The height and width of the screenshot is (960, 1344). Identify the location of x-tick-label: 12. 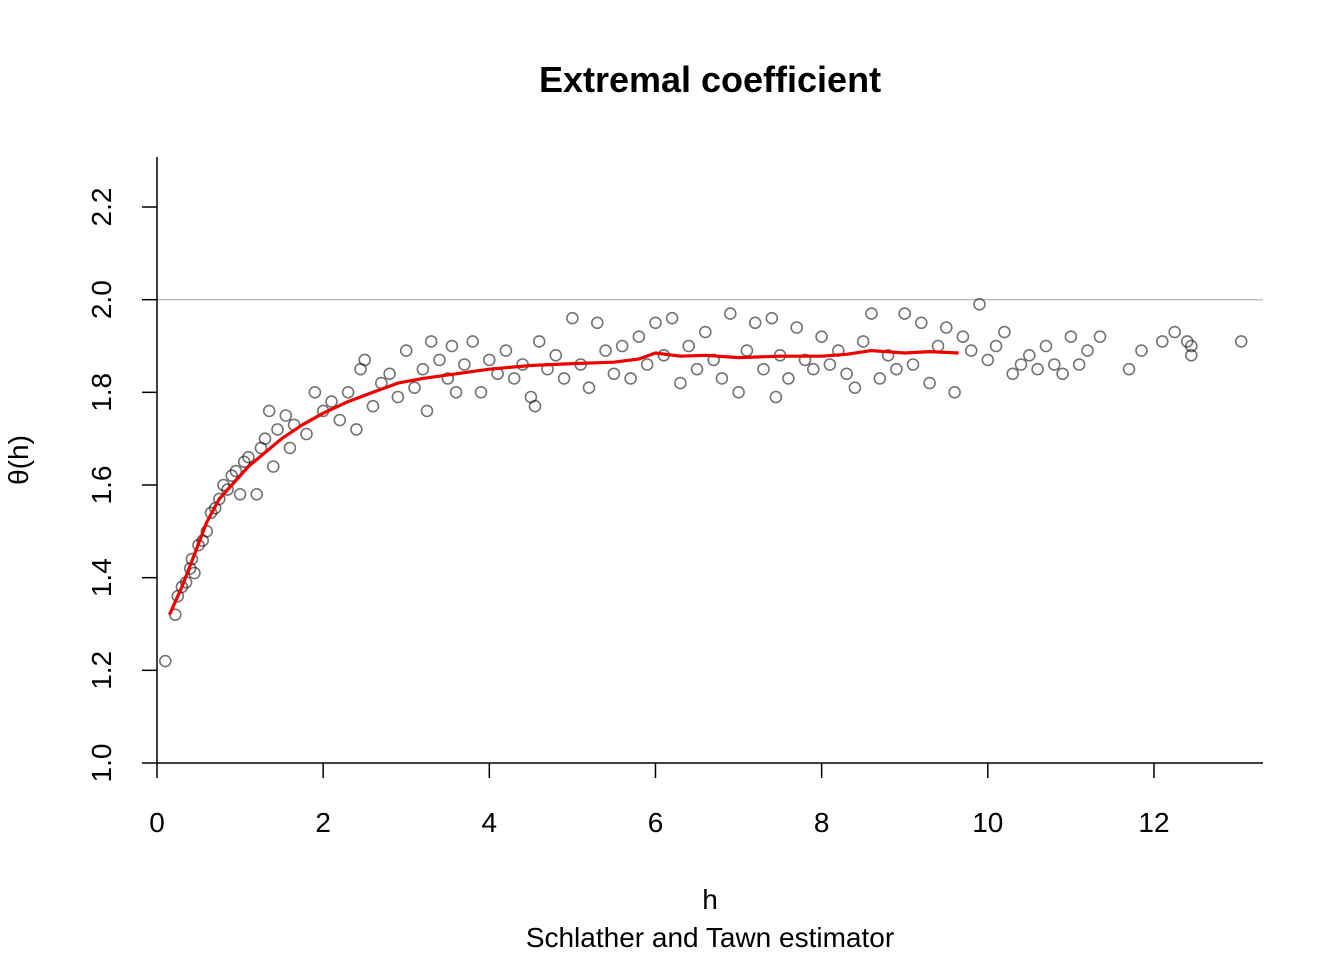
(1153, 822).